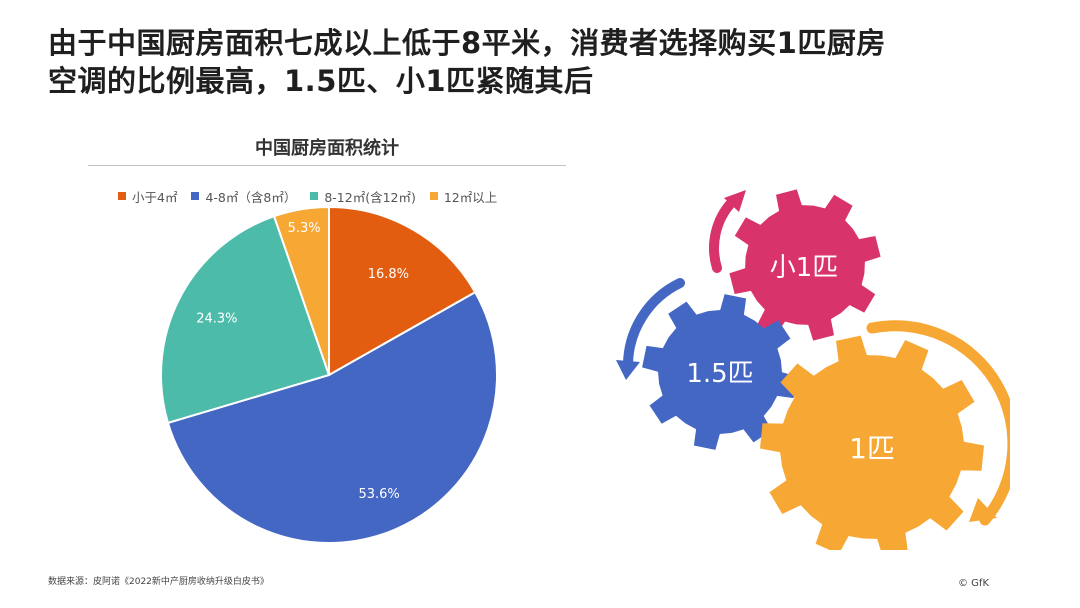  I want to click on title-divider, so click(327, 165).